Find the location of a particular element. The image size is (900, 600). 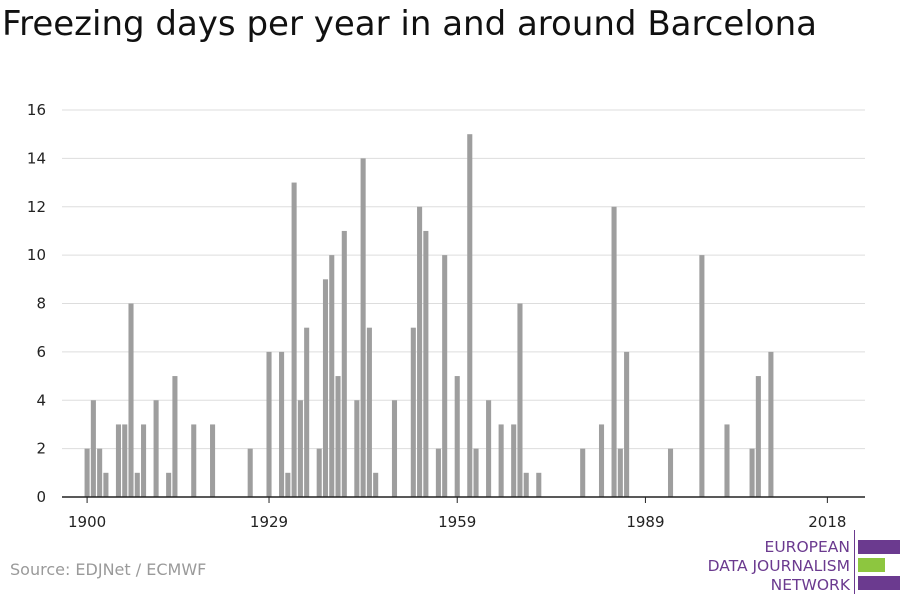

source-note: Source: EDJNet / ECMWF is located at coordinates (108, 569).